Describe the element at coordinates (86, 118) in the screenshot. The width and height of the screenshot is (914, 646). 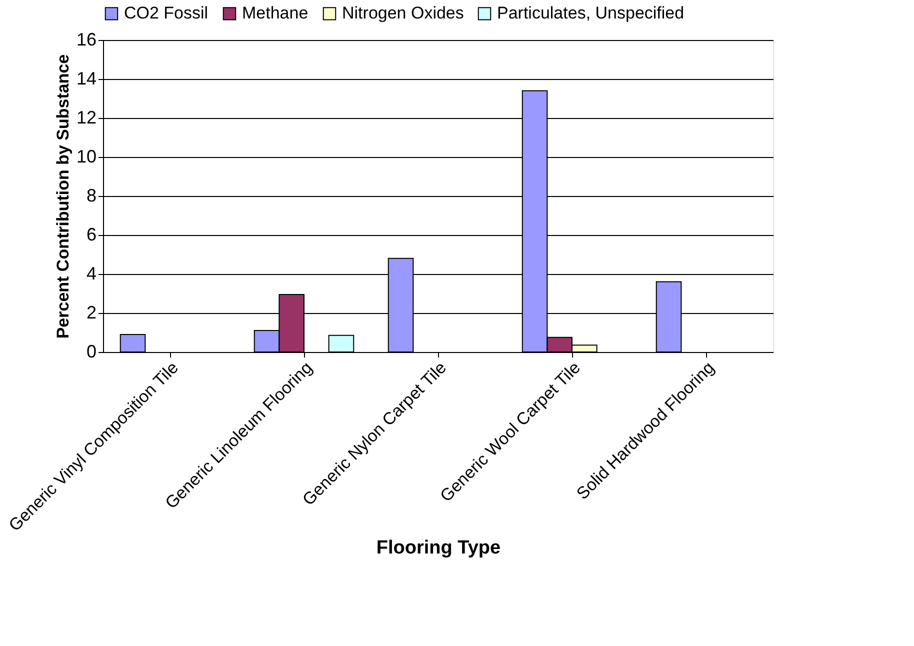
I see `y-tick-label: 12` at that location.